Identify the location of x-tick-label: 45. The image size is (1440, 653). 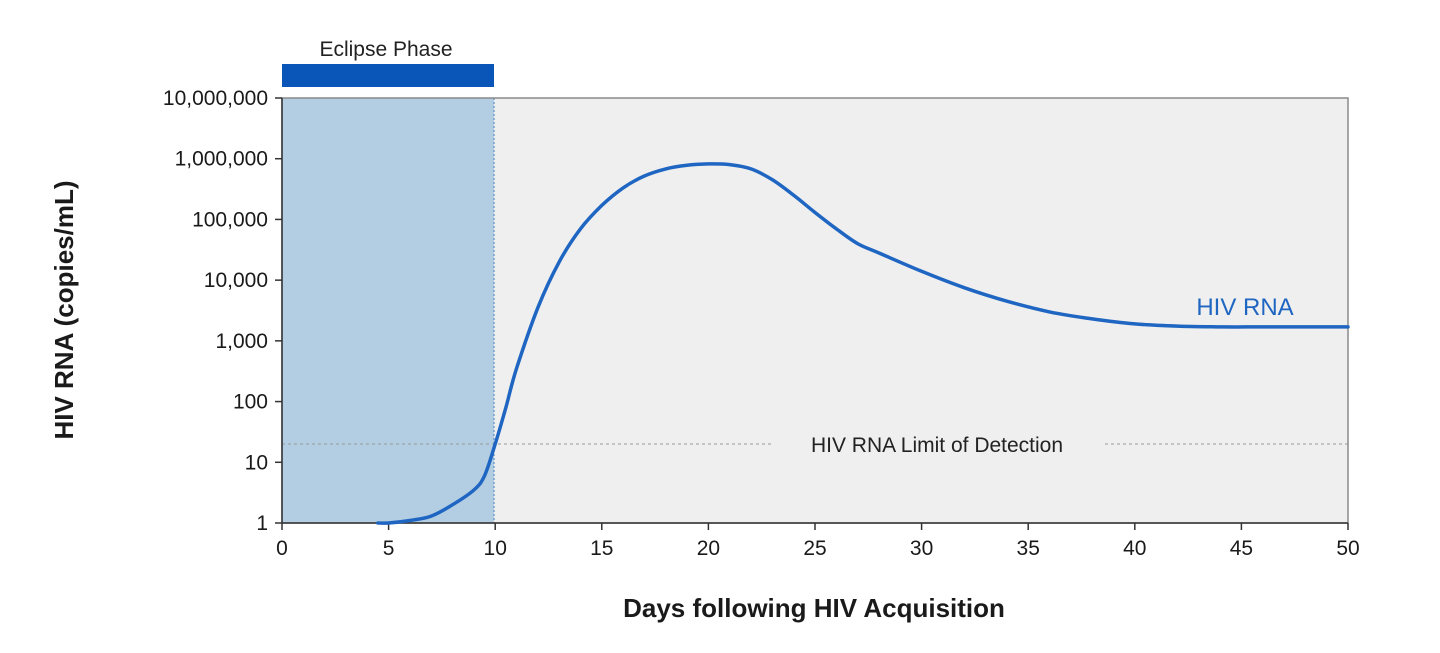
(1241, 548).